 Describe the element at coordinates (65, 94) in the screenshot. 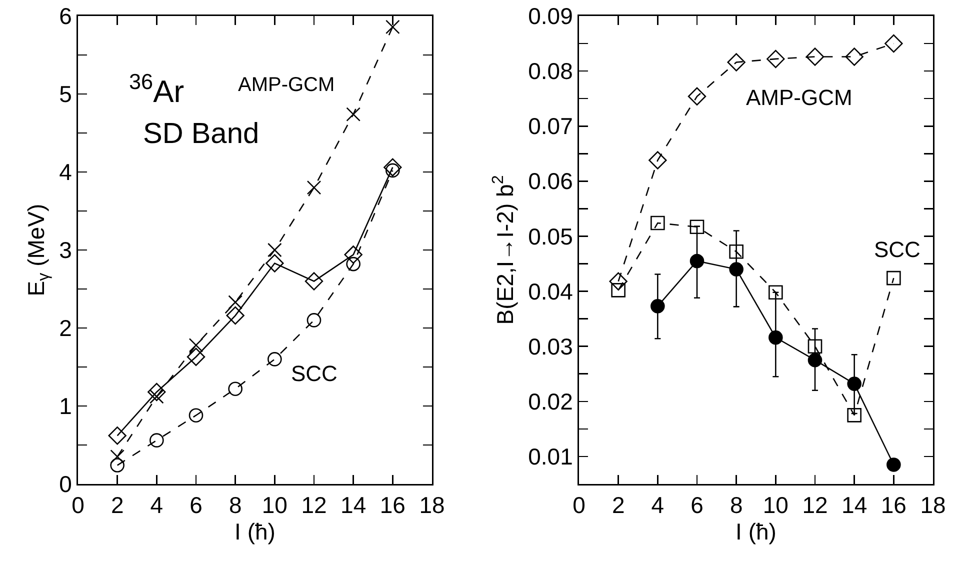

I see `y-tick-label: 5` at that location.